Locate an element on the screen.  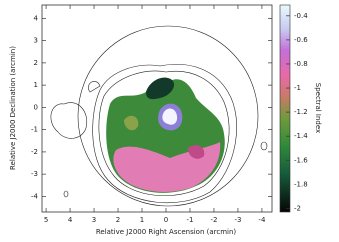
colorbar-tick-label: -1.8 is located at coordinates (301, 184).